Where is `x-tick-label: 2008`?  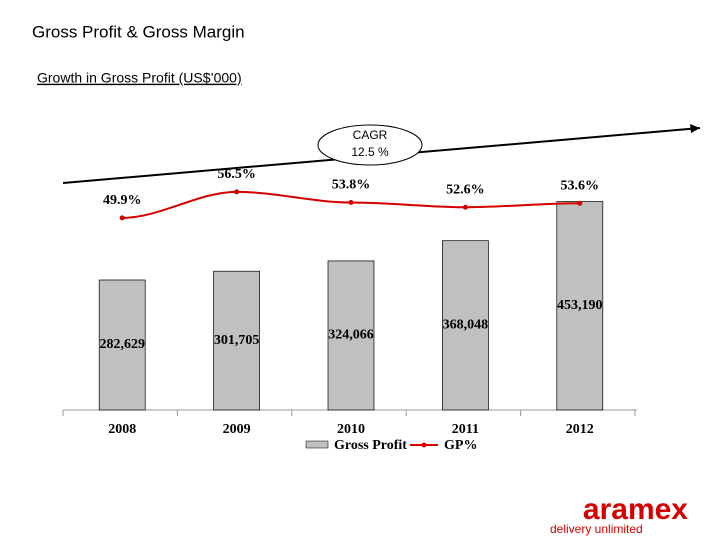 x-tick-label: 2008 is located at coordinates (122, 429).